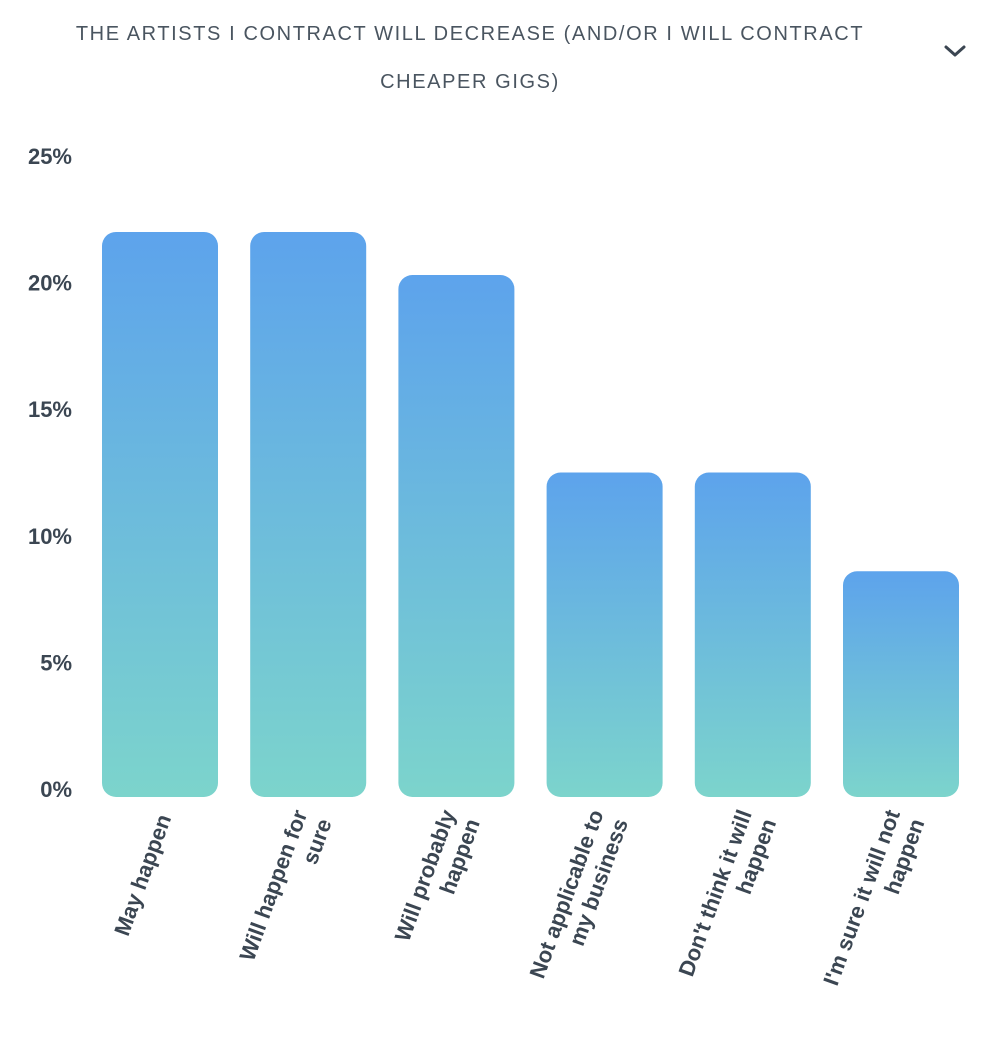 The image size is (1000, 1044). Describe the element at coordinates (50, 409) in the screenshot. I see `y-tick-label: 15%` at that location.